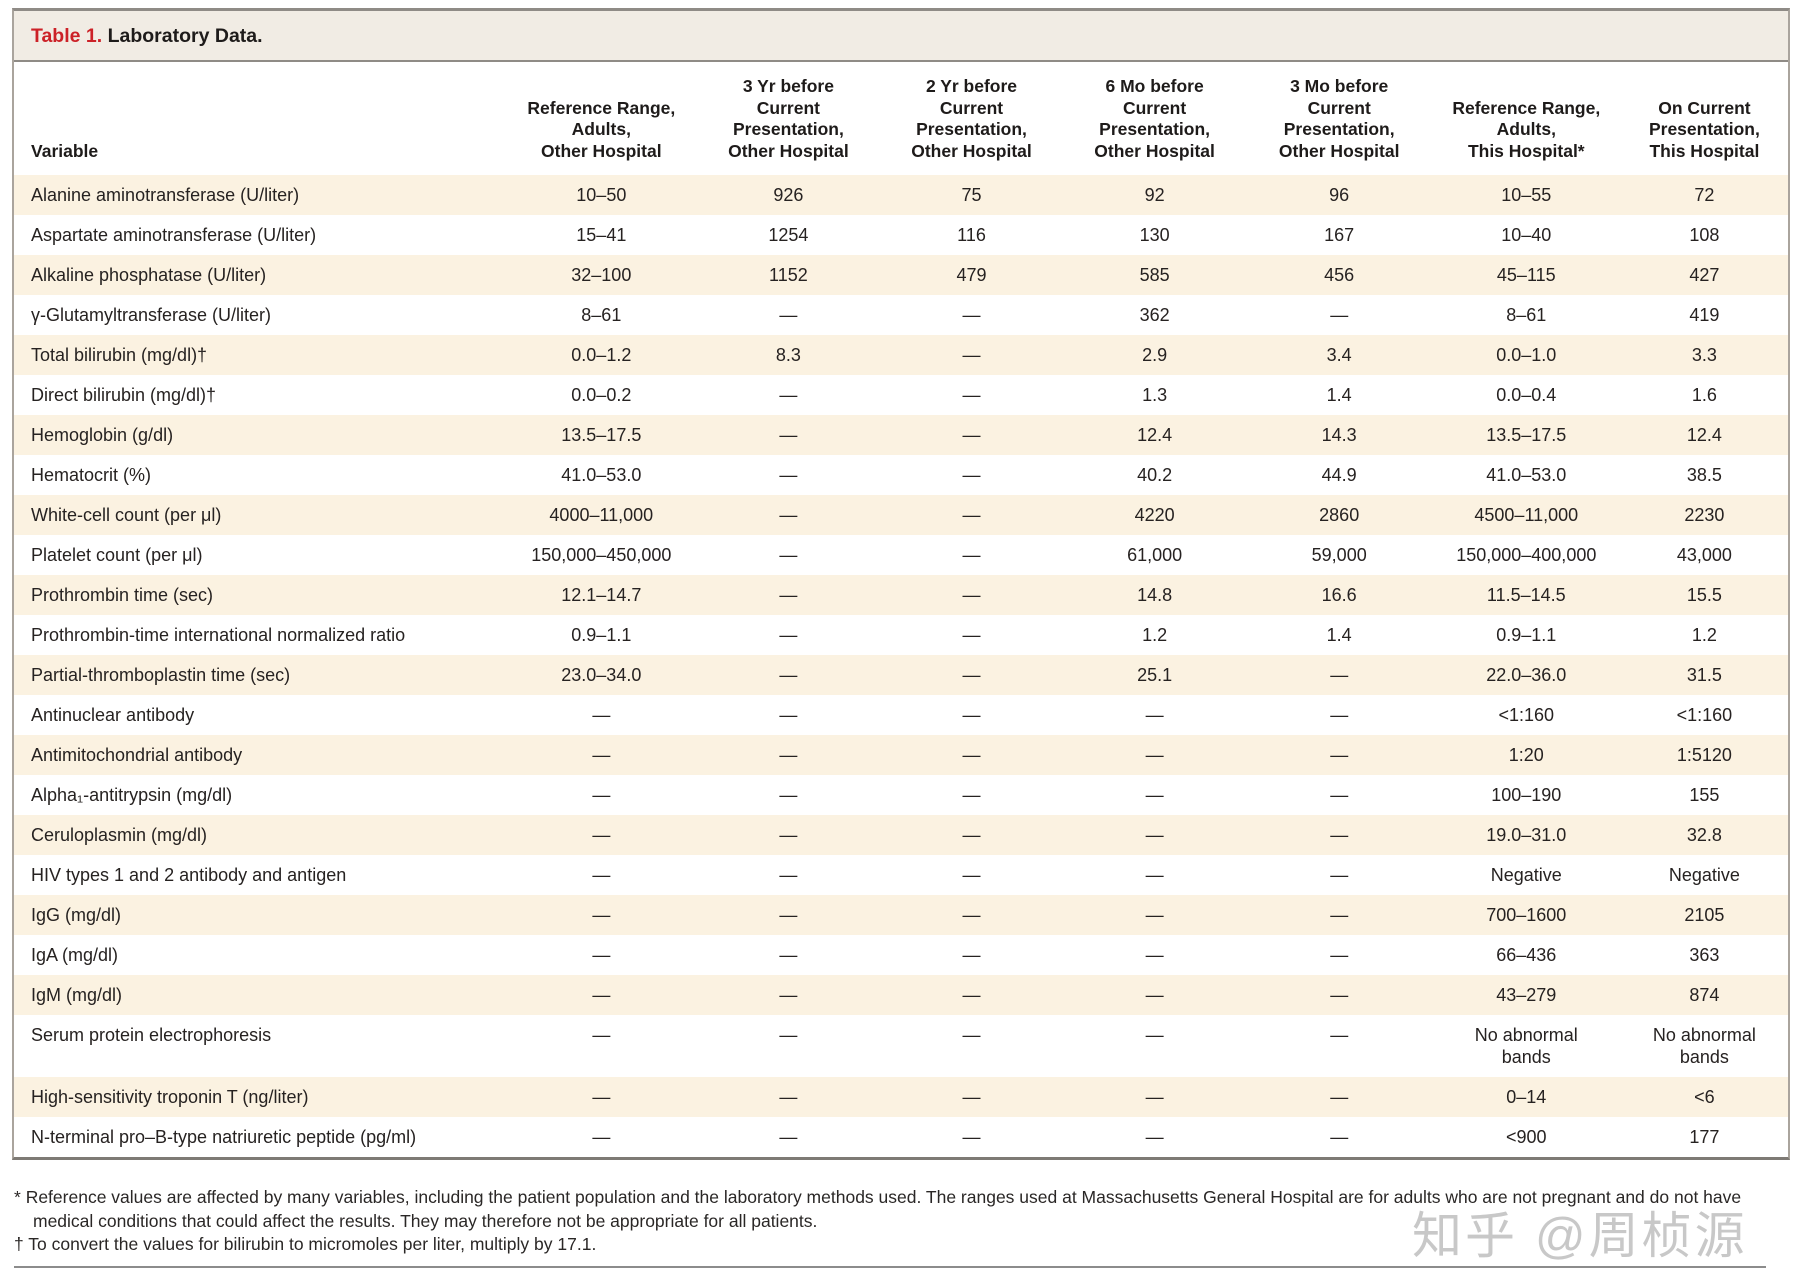 This screenshot has width=1800, height=1284. I want to click on value-cell: <1:160, so click(1704, 715).